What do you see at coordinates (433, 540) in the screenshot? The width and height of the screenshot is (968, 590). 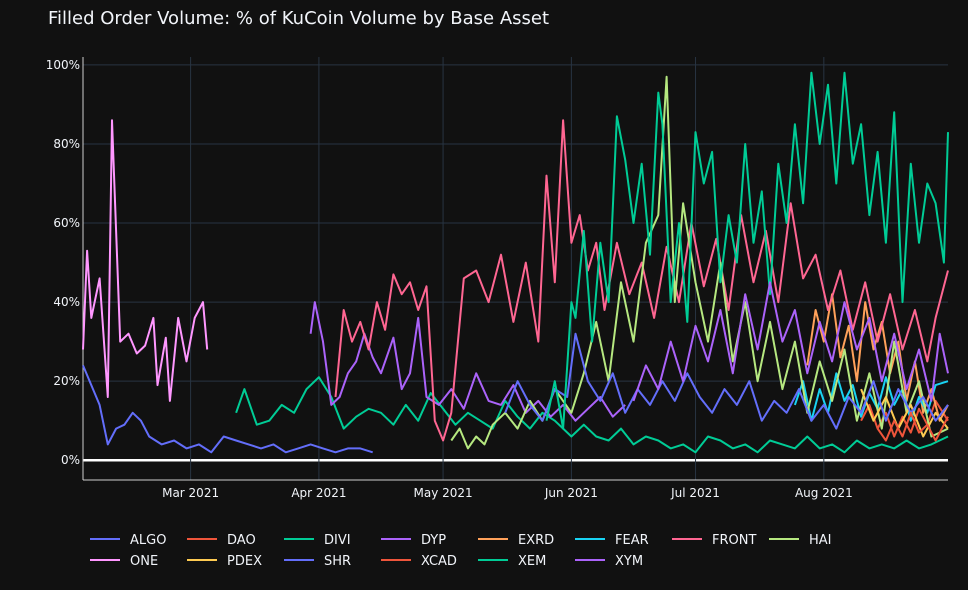 I see `legend-label: DYP` at bounding box center [433, 540].